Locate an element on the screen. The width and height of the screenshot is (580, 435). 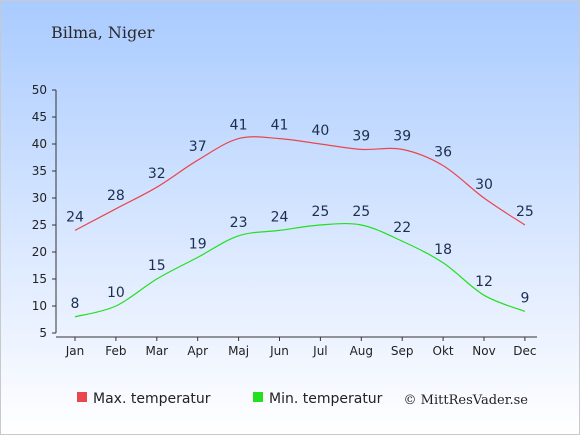
x-tick-label: Sep is located at coordinates (402, 351).